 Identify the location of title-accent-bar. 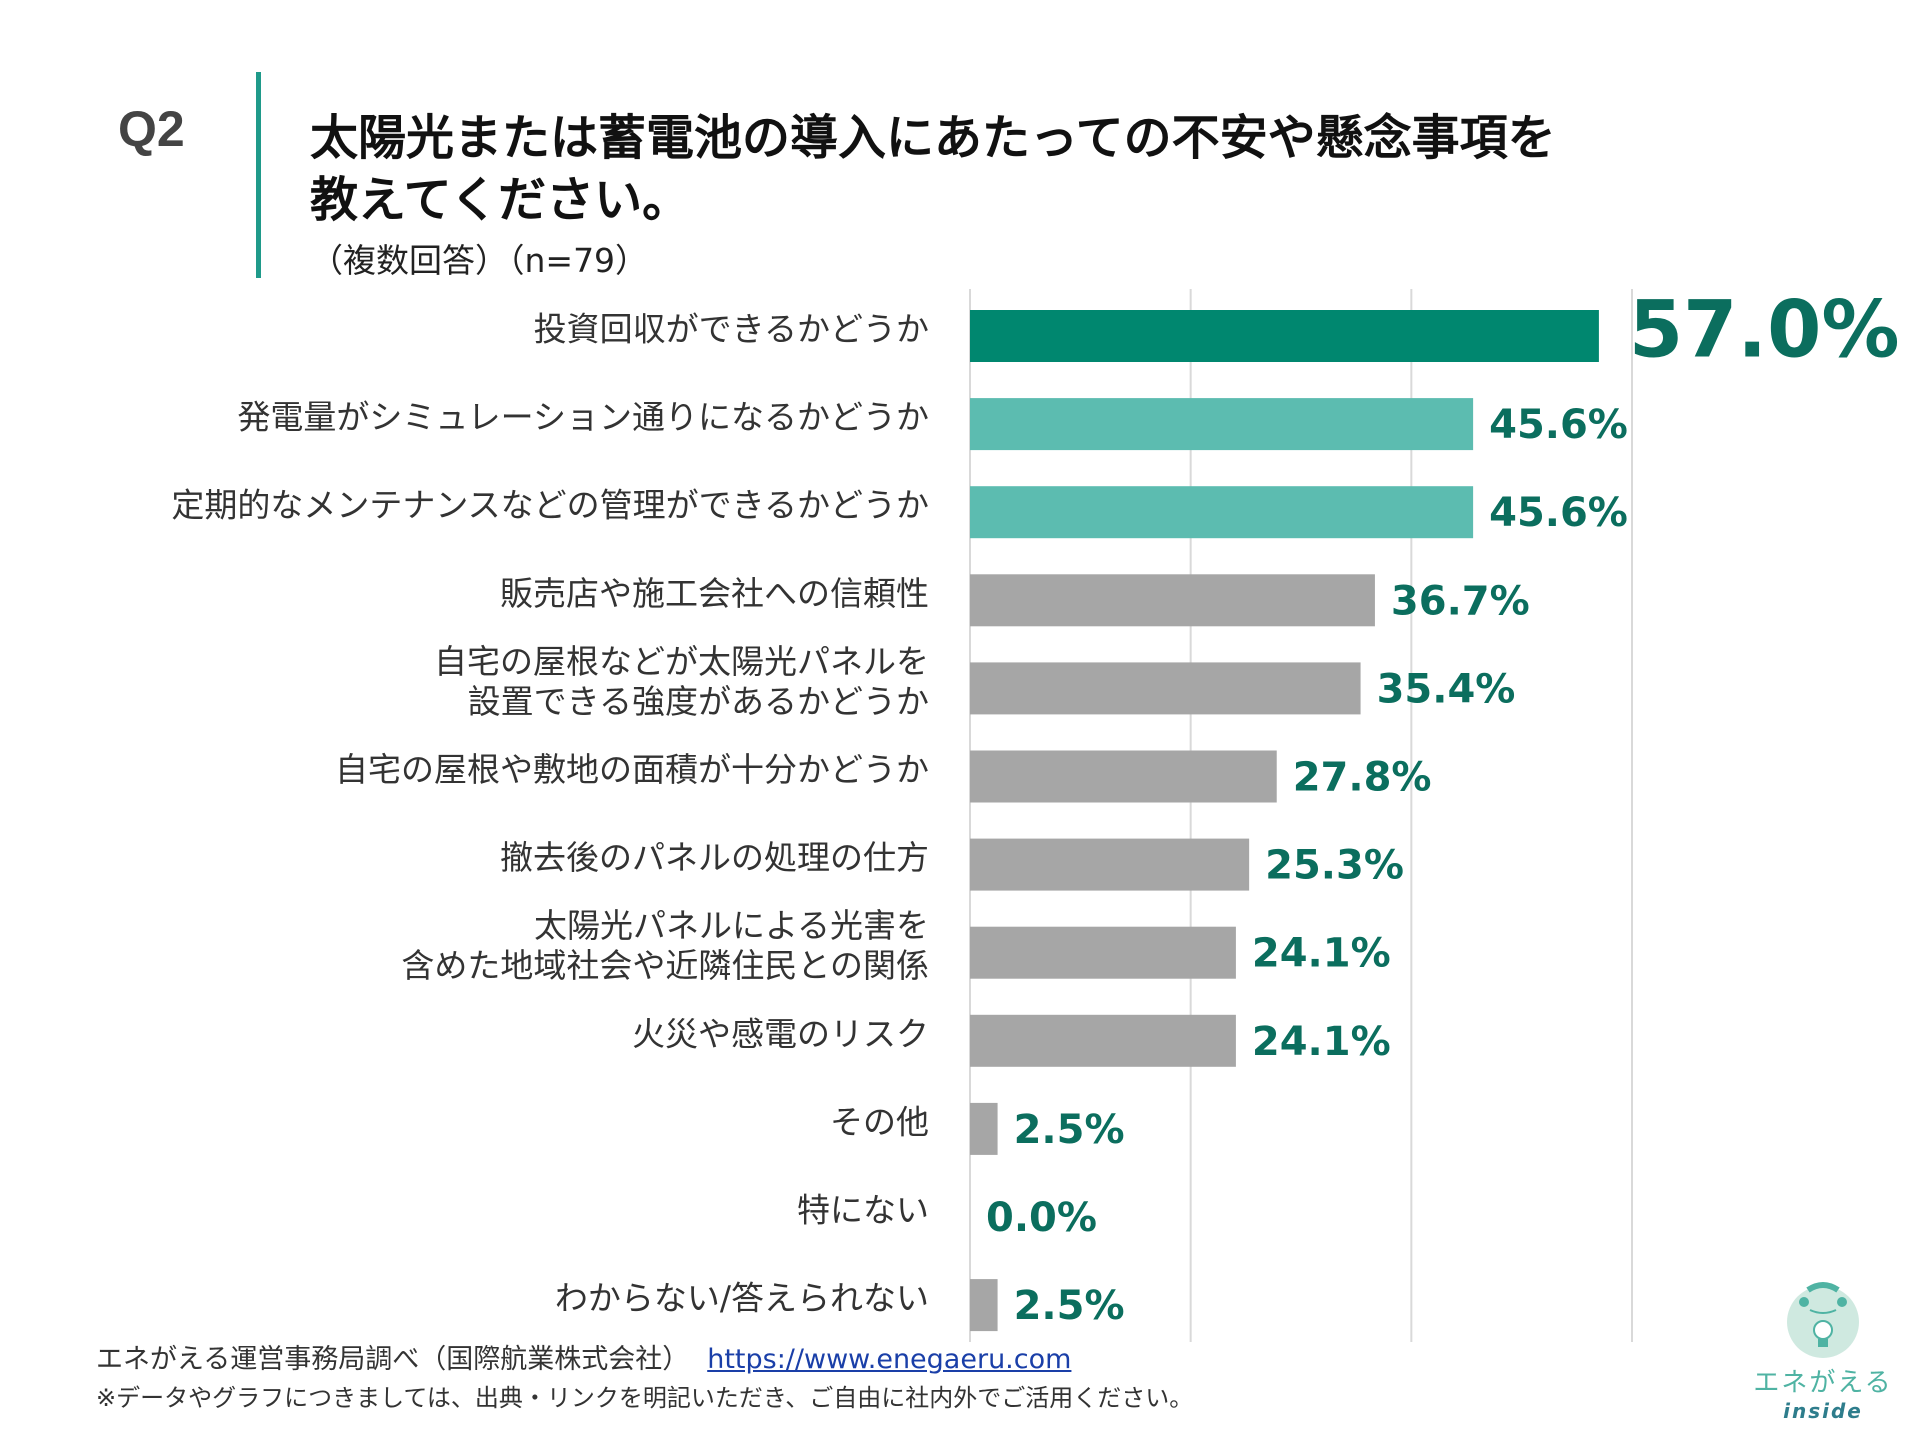
(258, 175).